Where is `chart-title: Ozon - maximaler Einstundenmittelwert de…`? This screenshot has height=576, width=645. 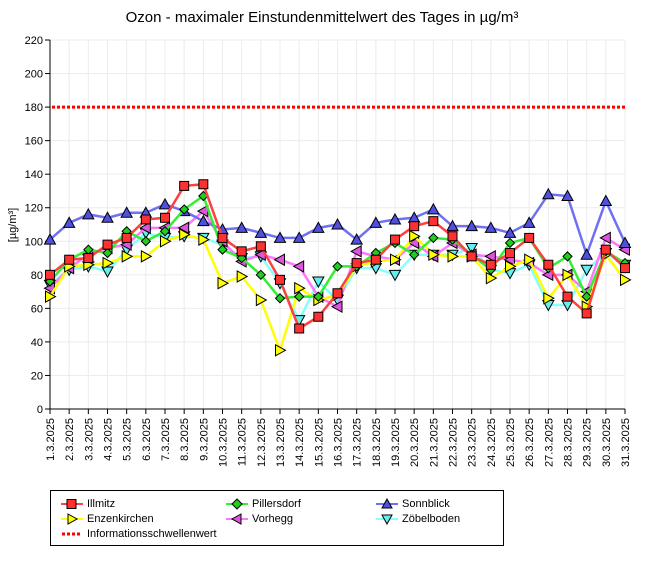
chart-title: Ozon - maximaler Einstundenmittelwert de… is located at coordinates (322, 17).